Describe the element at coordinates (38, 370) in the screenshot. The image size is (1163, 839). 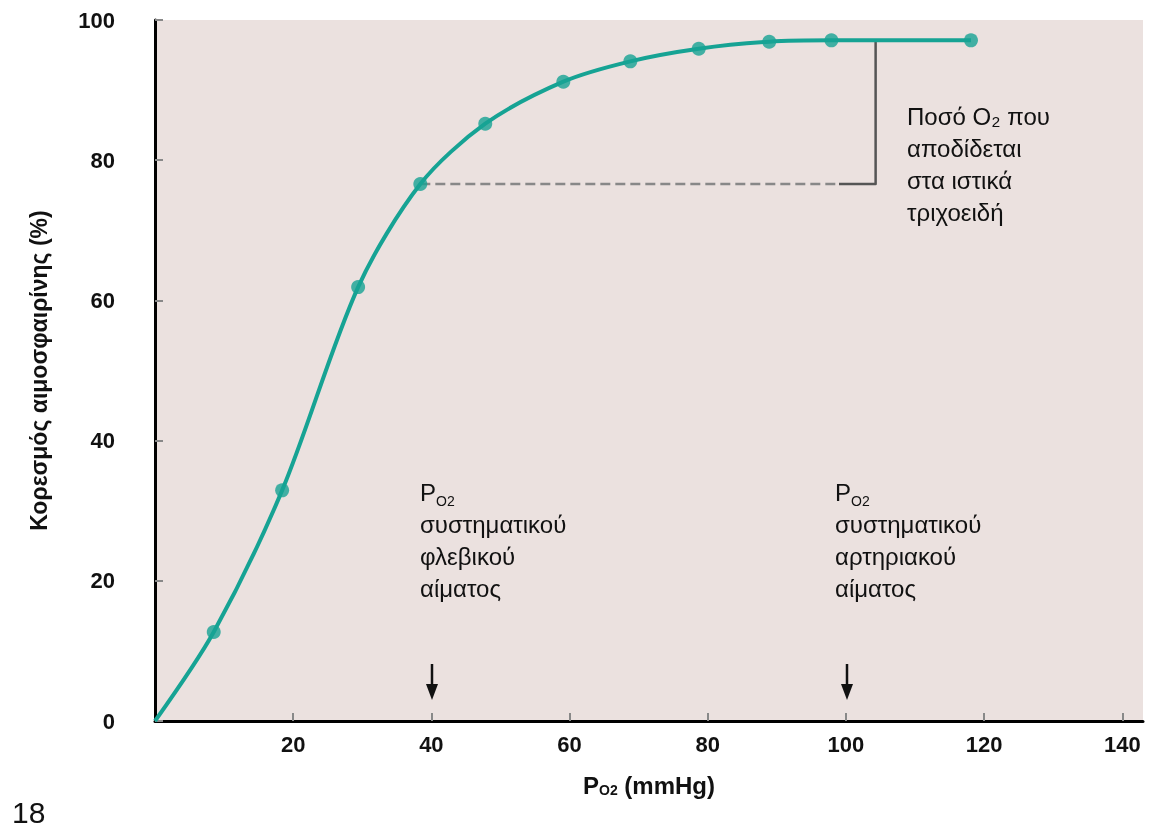
I see `y-axis-title: Κορεσμός αιμοσφαιρίνης (%)` at that location.